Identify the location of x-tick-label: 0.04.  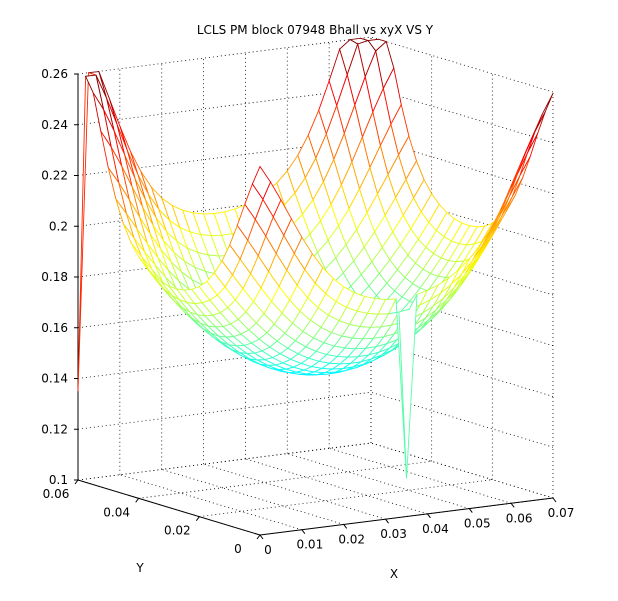
(435, 529).